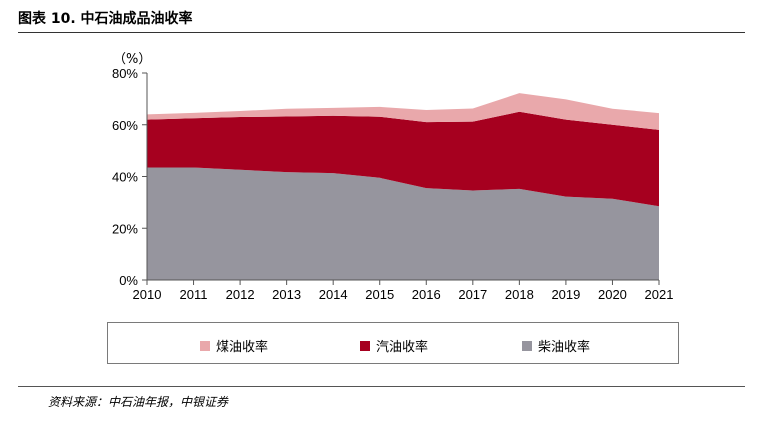 This screenshot has height=425, width=761. What do you see at coordinates (194, 294) in the screenshot?
I see `x-tick-label: 2011` at bounding box center [194, 294].